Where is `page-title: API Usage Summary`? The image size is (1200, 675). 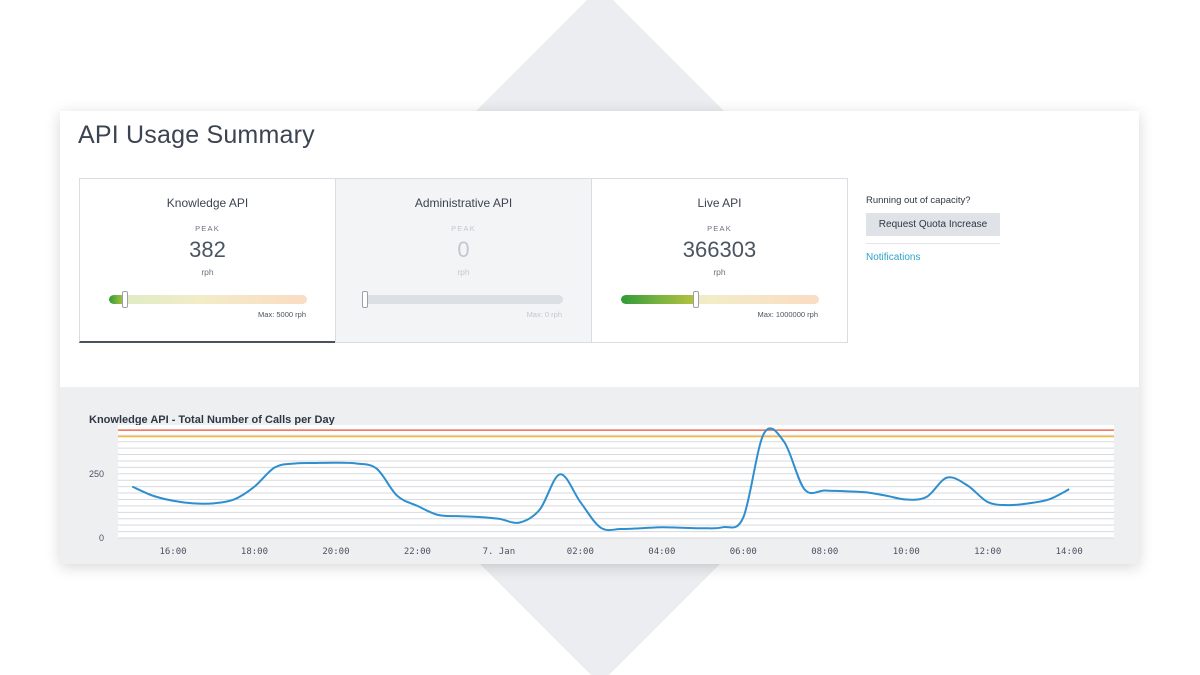
page-title: API Usage Summary is located at coordinates (196, 135).